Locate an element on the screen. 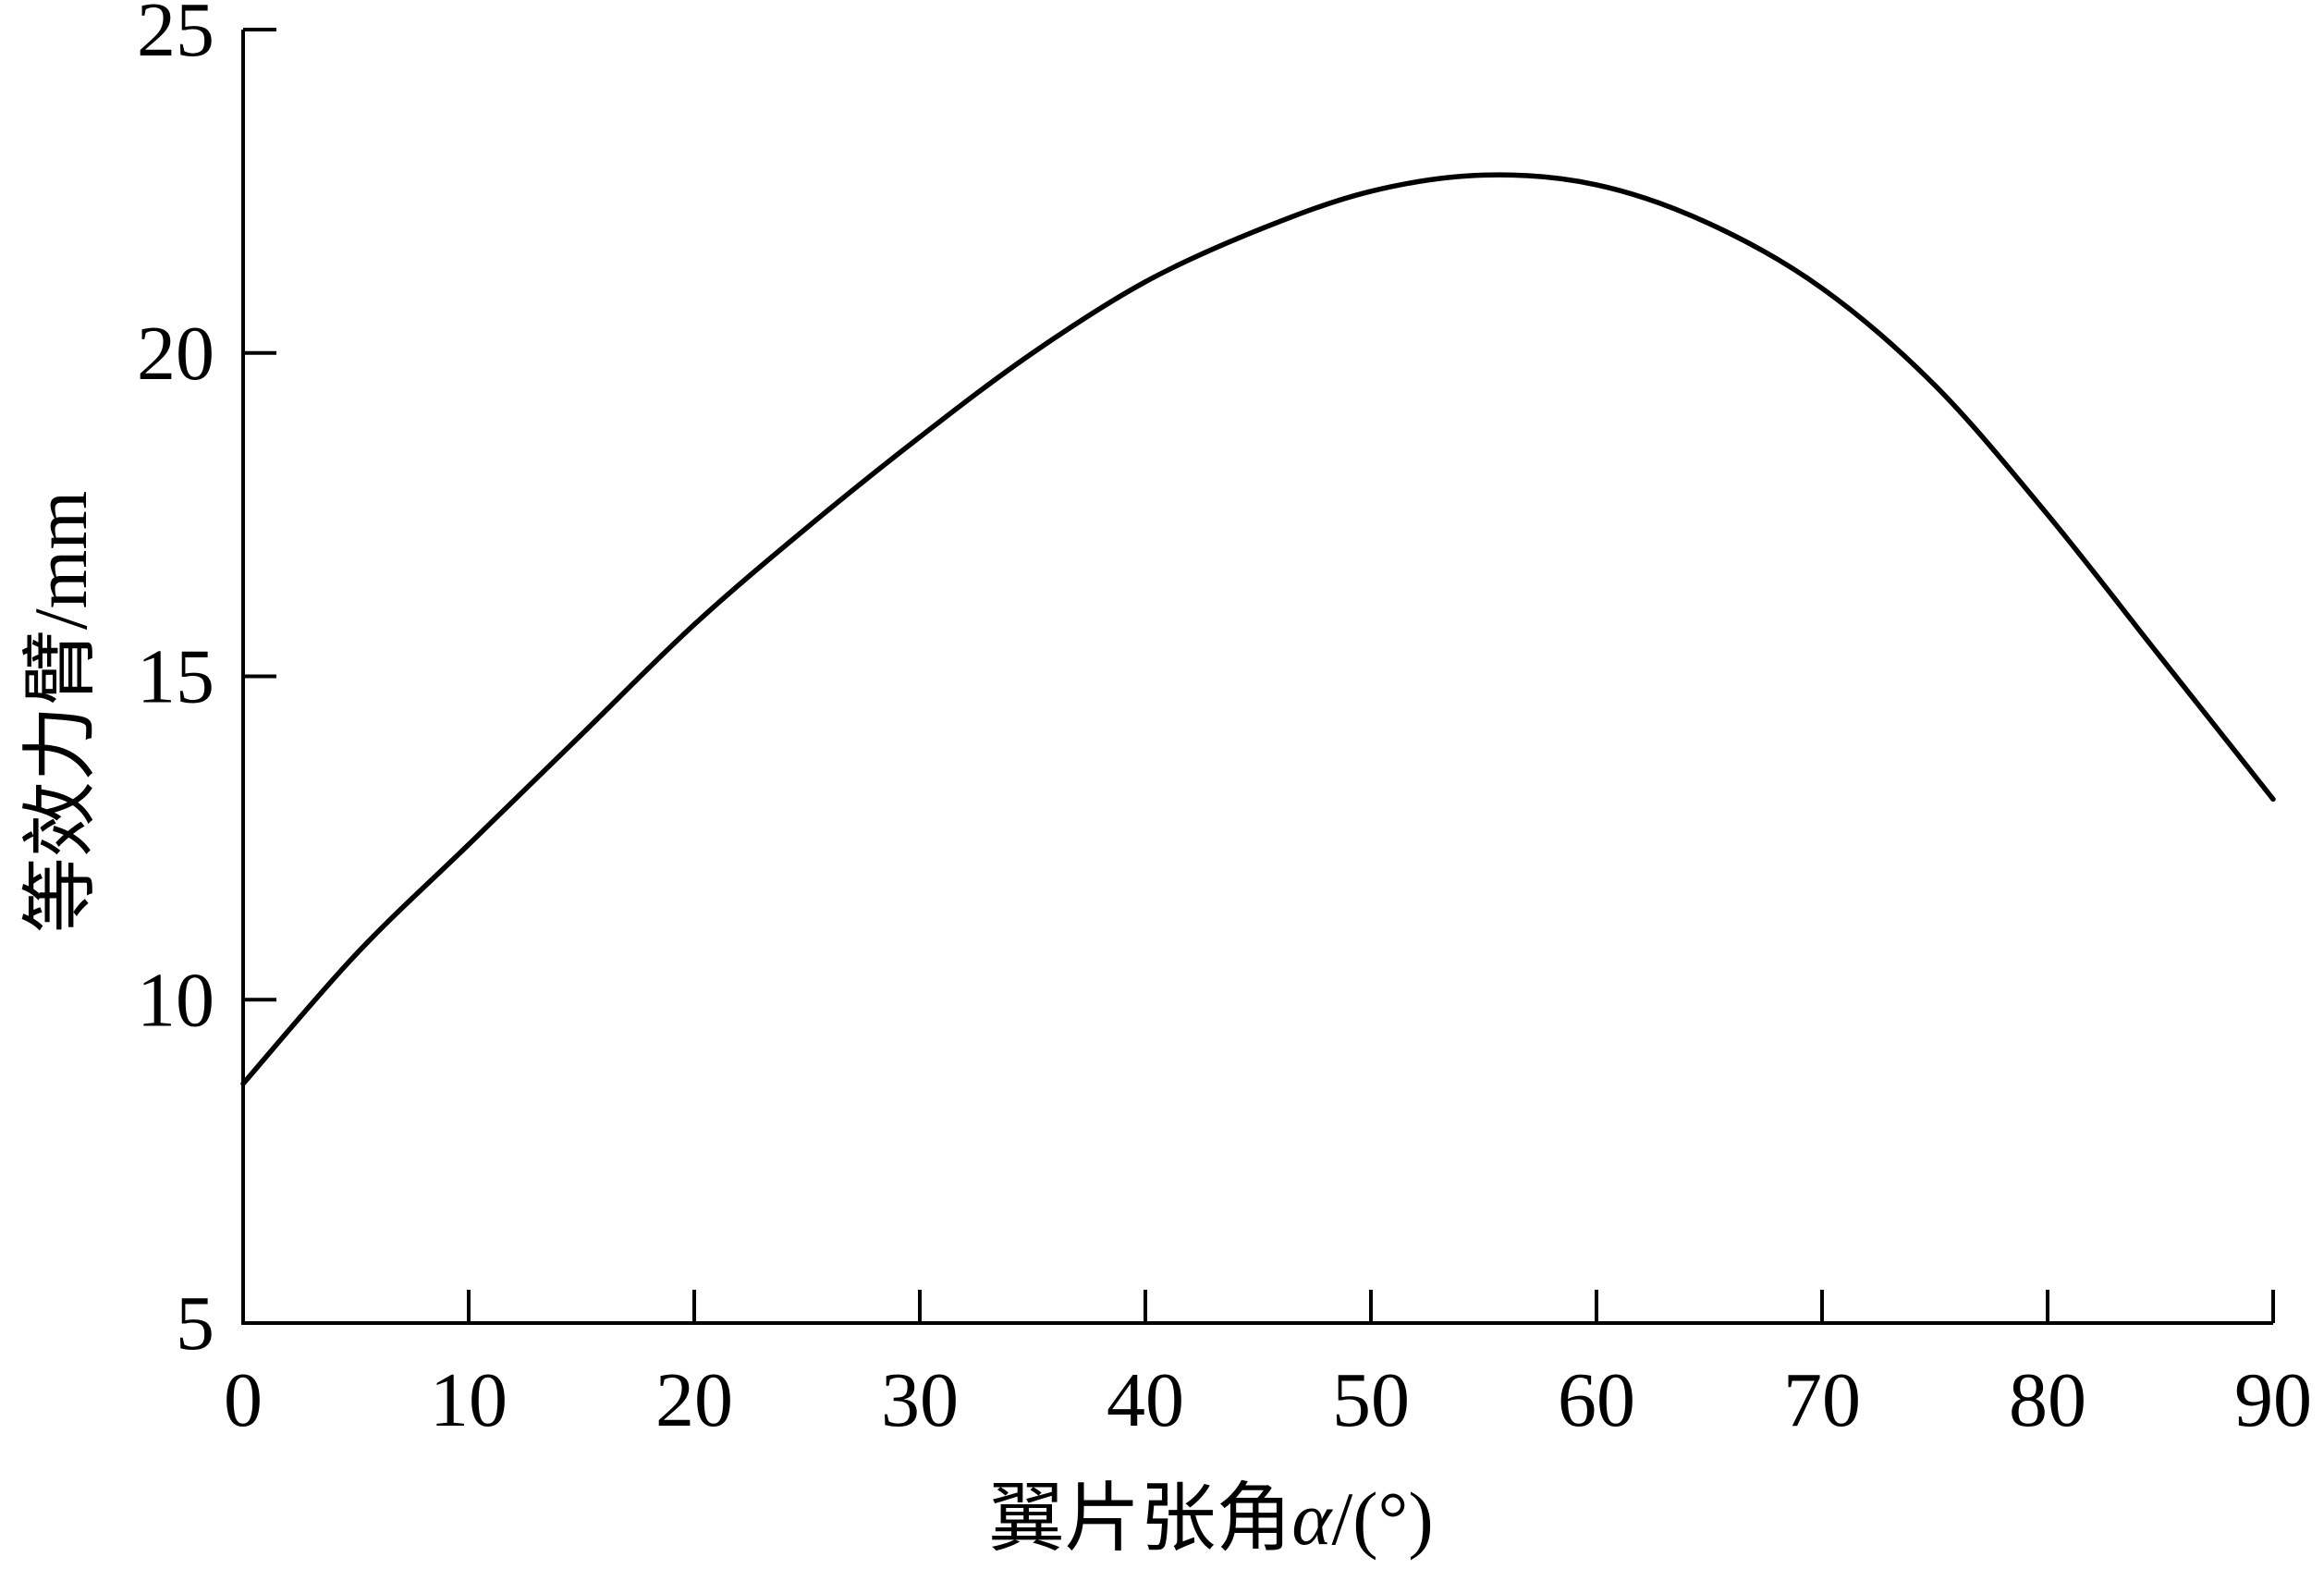  y-tick-label: 15 is located at coordinates (175, 677).